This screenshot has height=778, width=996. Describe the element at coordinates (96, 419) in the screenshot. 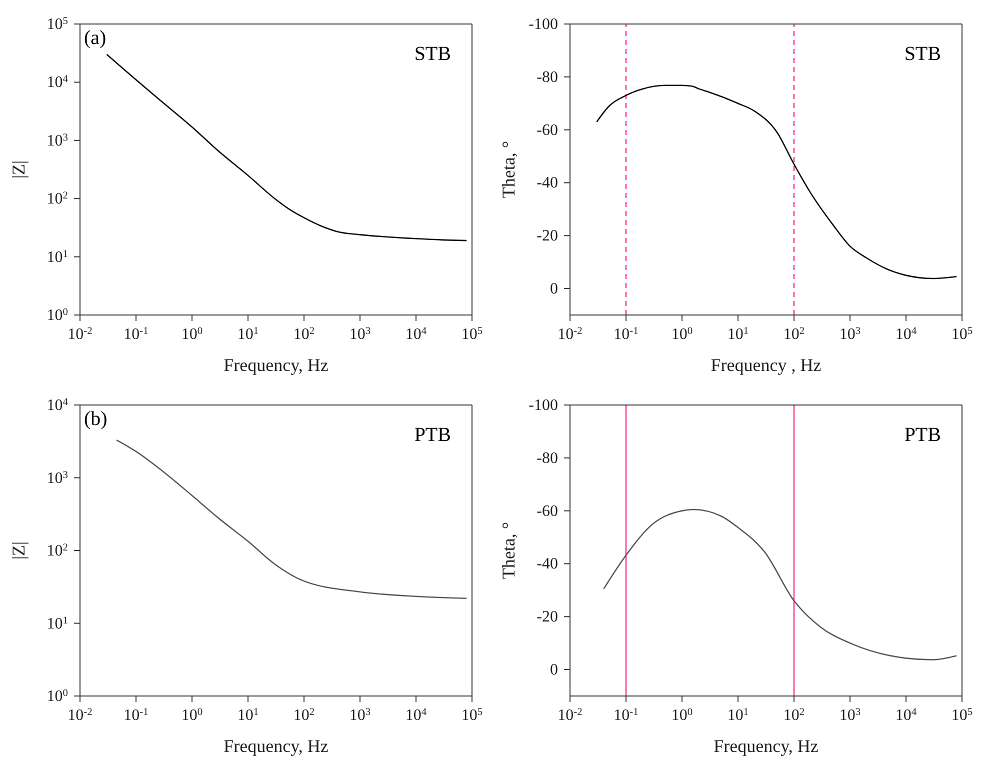

I see `annotation: (b)` at that location.